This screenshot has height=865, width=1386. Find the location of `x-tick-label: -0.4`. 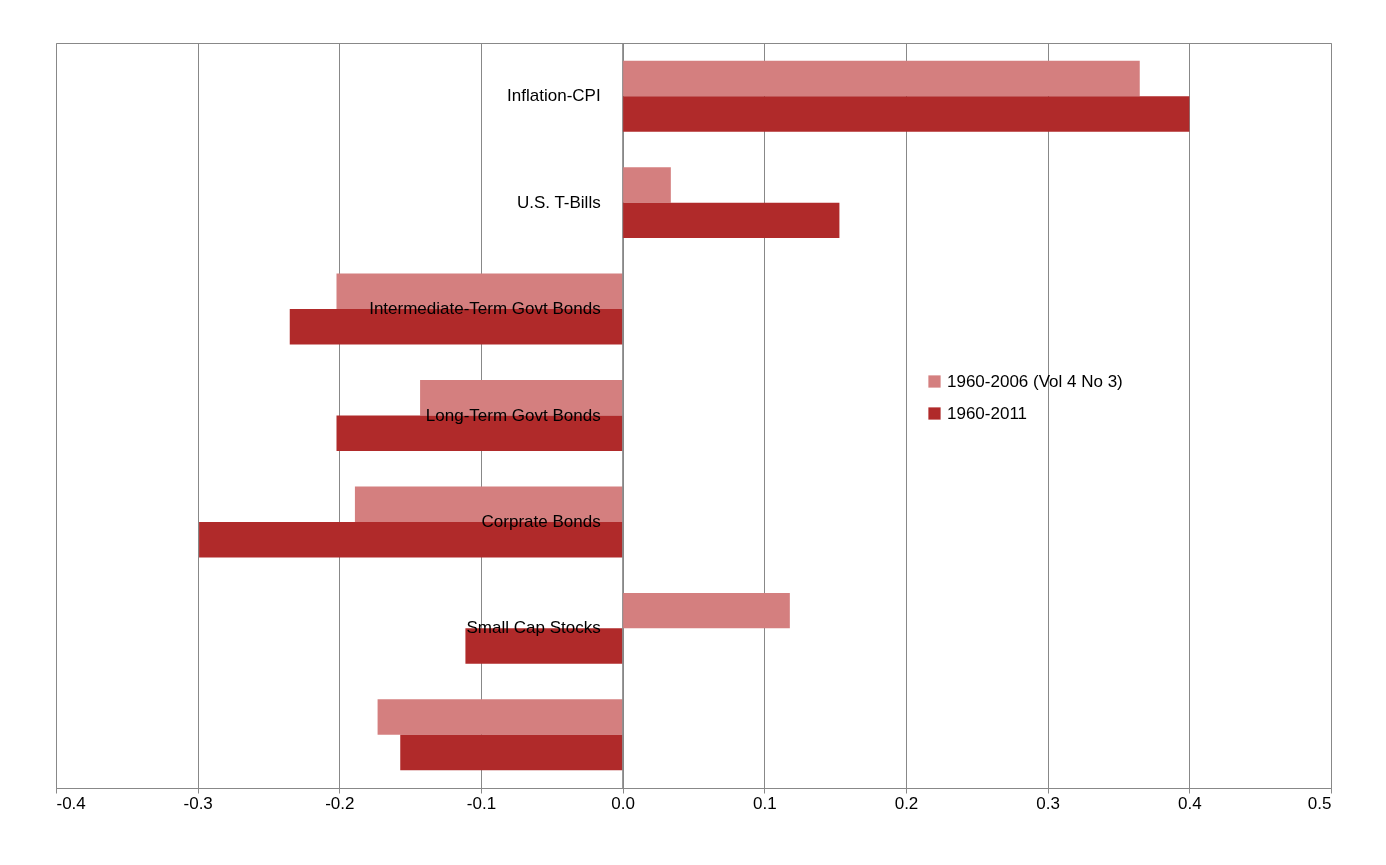

x-tick-label: -0.4 is located at coordinates (71, 803).